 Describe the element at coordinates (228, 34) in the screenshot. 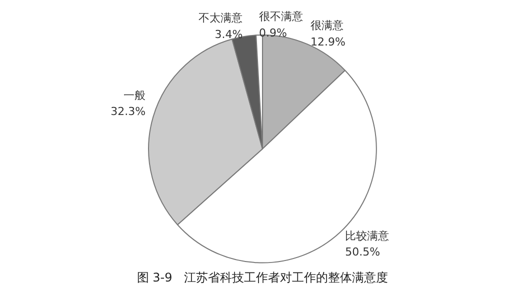

I see `data-label: 3.4%` at that location.